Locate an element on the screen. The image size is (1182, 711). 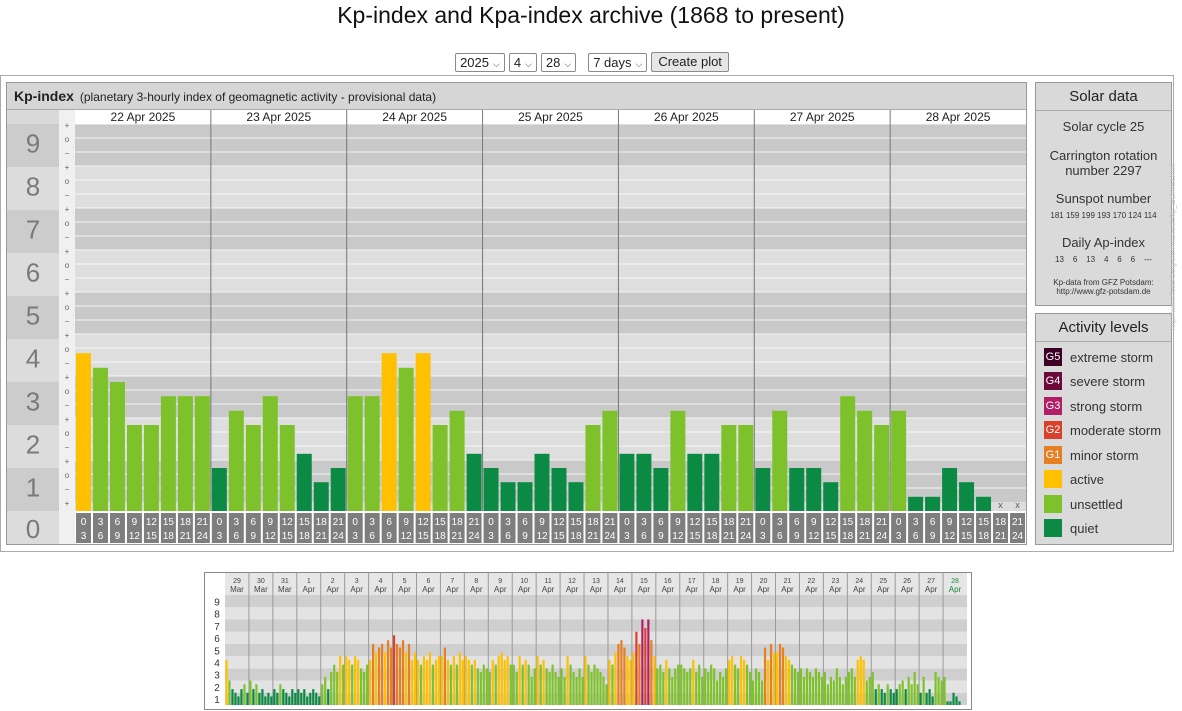
month-select: 4 ⌵ is located at coordinates (522, 62).